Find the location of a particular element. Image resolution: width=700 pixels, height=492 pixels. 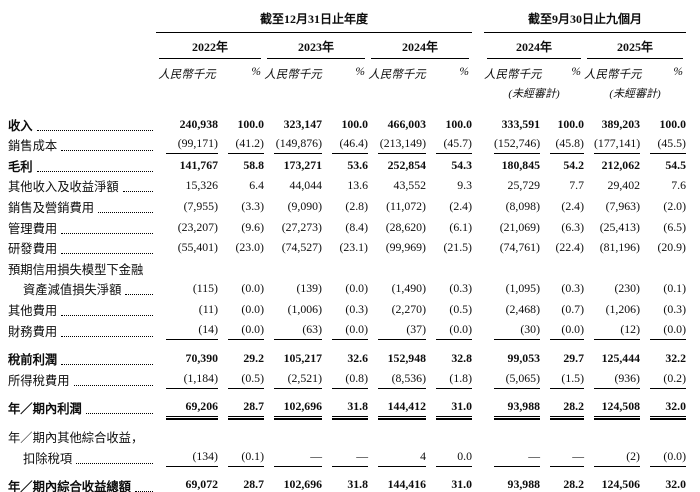

cell-amount: (37) is located at coordinates (397, 329).